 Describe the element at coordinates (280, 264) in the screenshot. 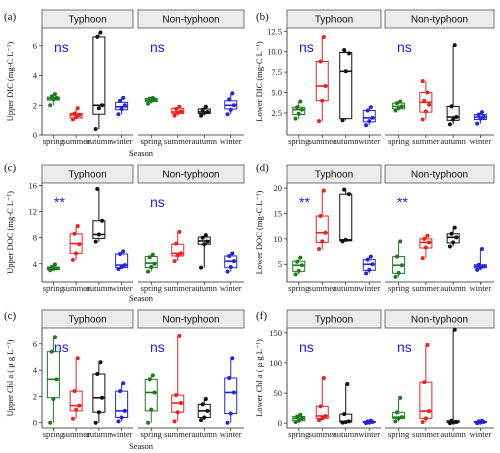

I see `y-tick-label: 5` at that location.